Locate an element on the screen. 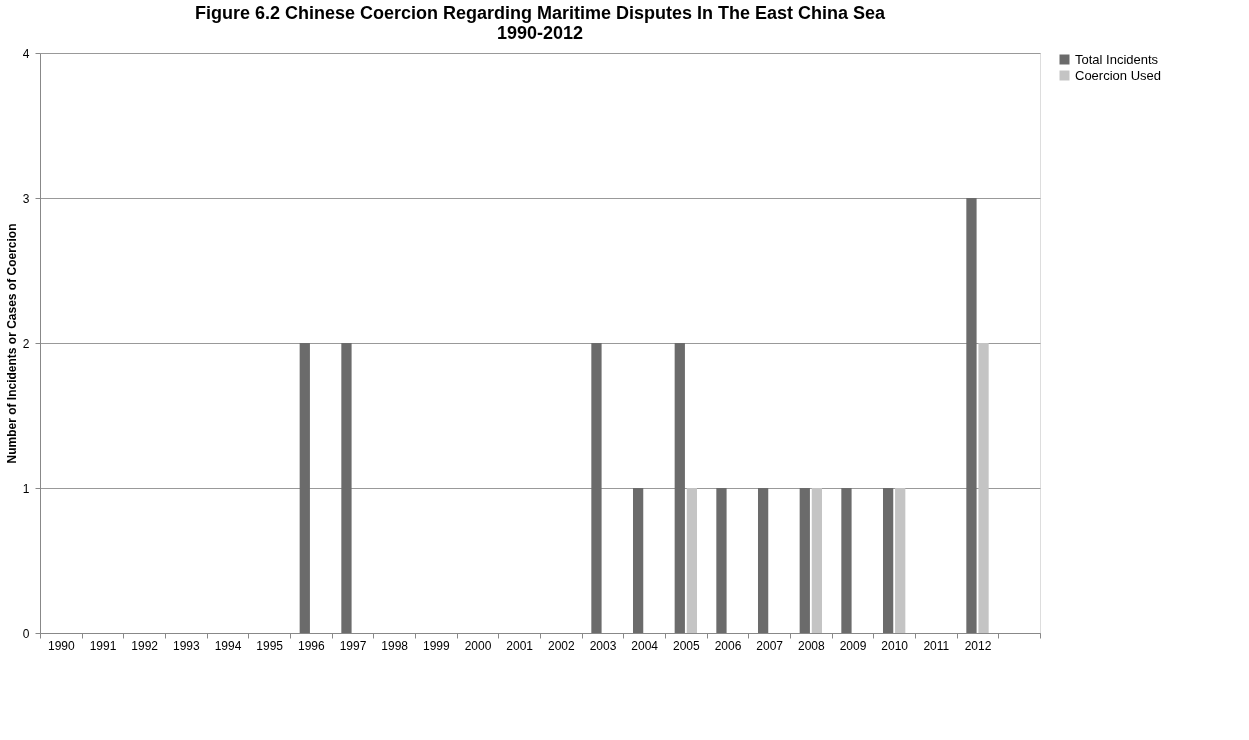 The height and width of the screenshot is (740, 1249). y-tick-label: 4 is located at coordinates (26, 53).